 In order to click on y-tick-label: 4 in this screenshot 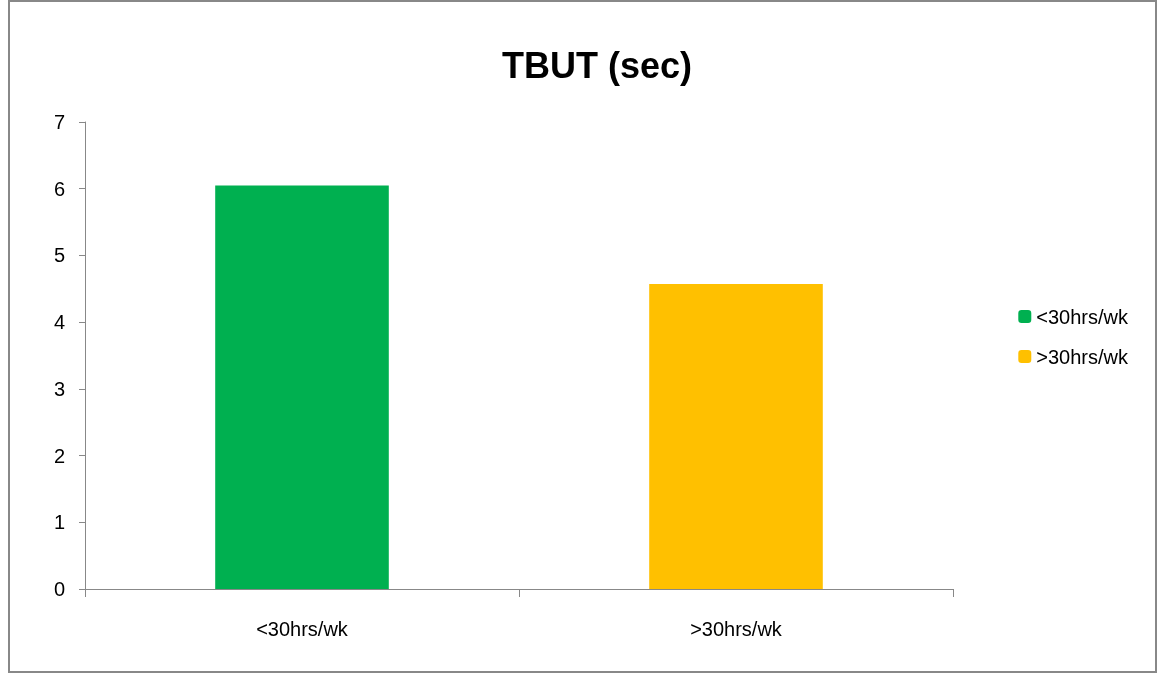, I will do `click(59, 322)`.